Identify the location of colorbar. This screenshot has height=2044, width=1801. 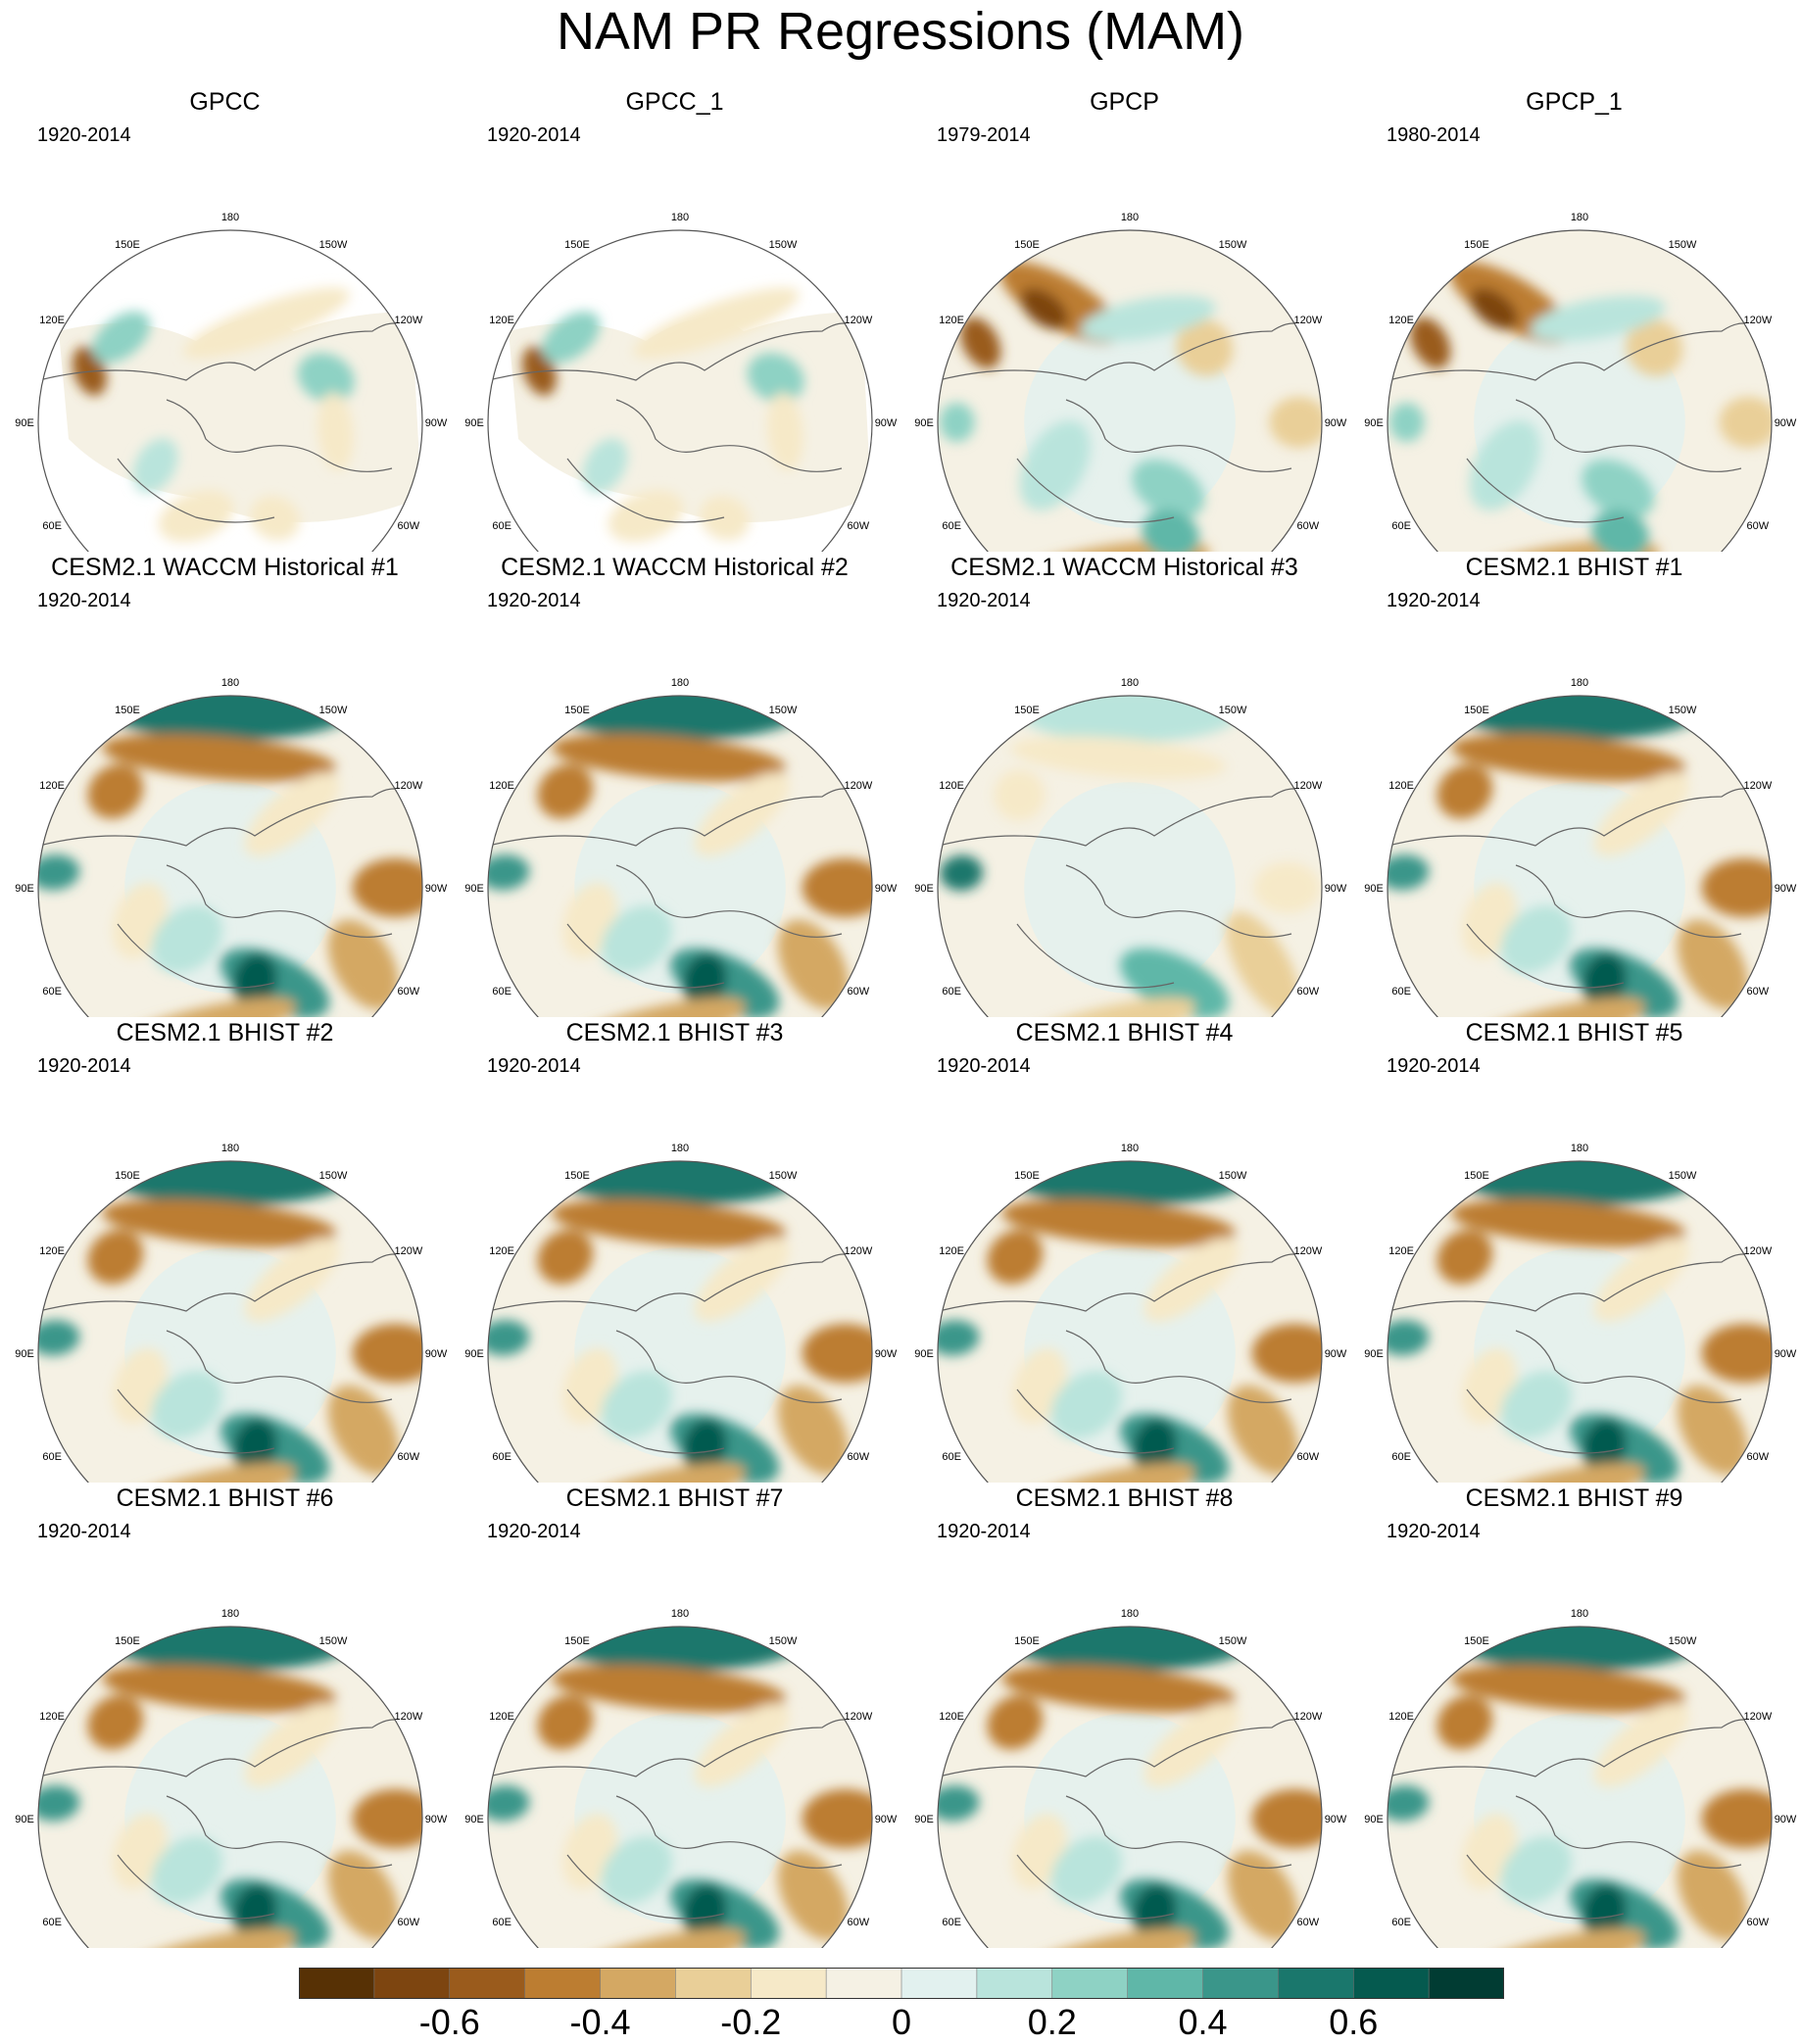
(901, 1984).